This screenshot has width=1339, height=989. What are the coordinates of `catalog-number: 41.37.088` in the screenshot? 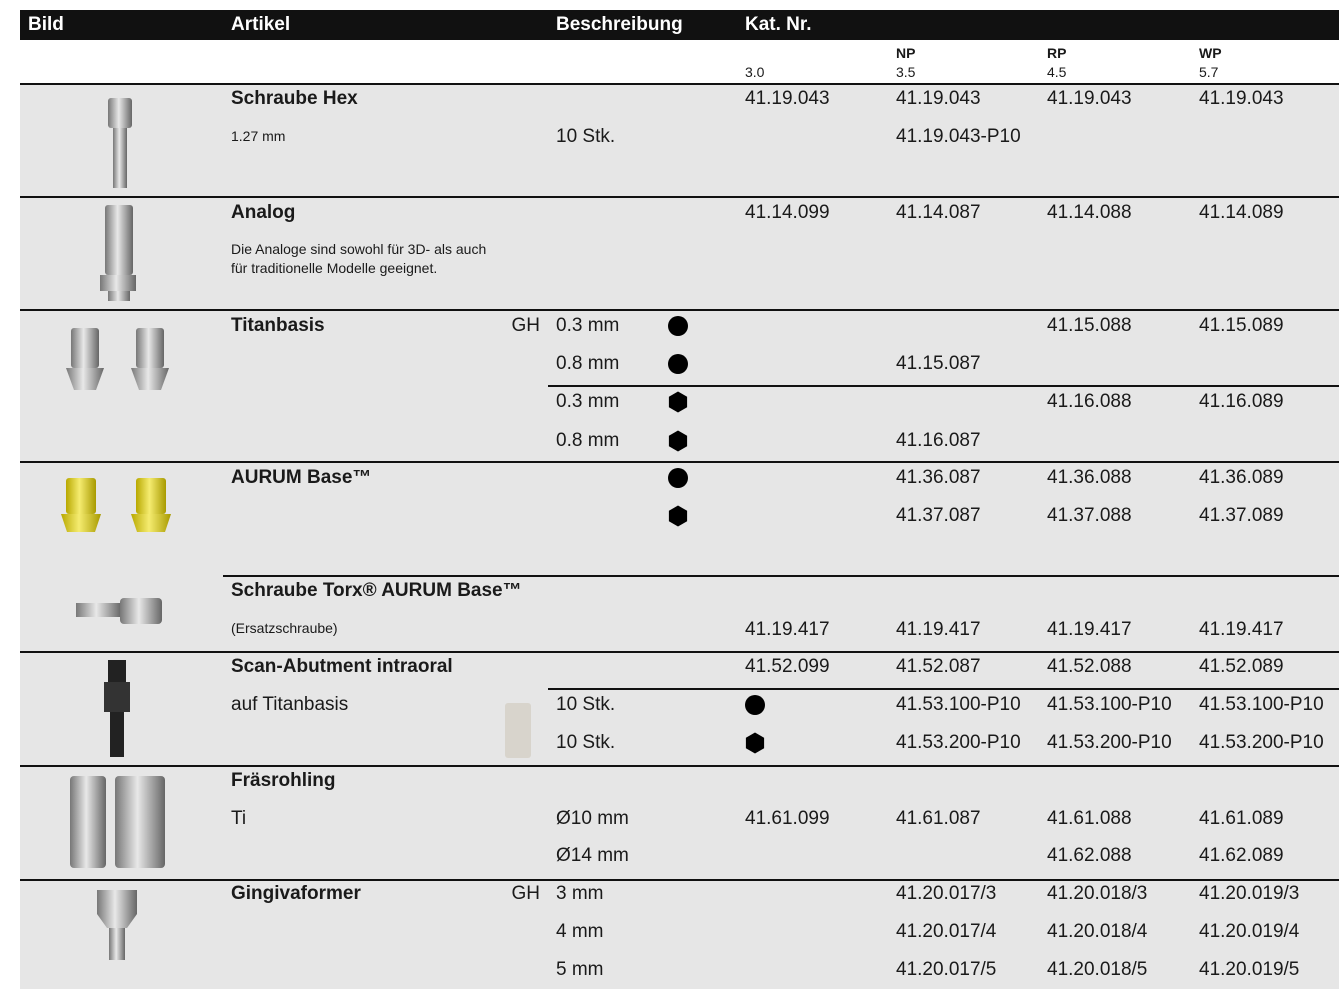 It's located at (1089, 515).